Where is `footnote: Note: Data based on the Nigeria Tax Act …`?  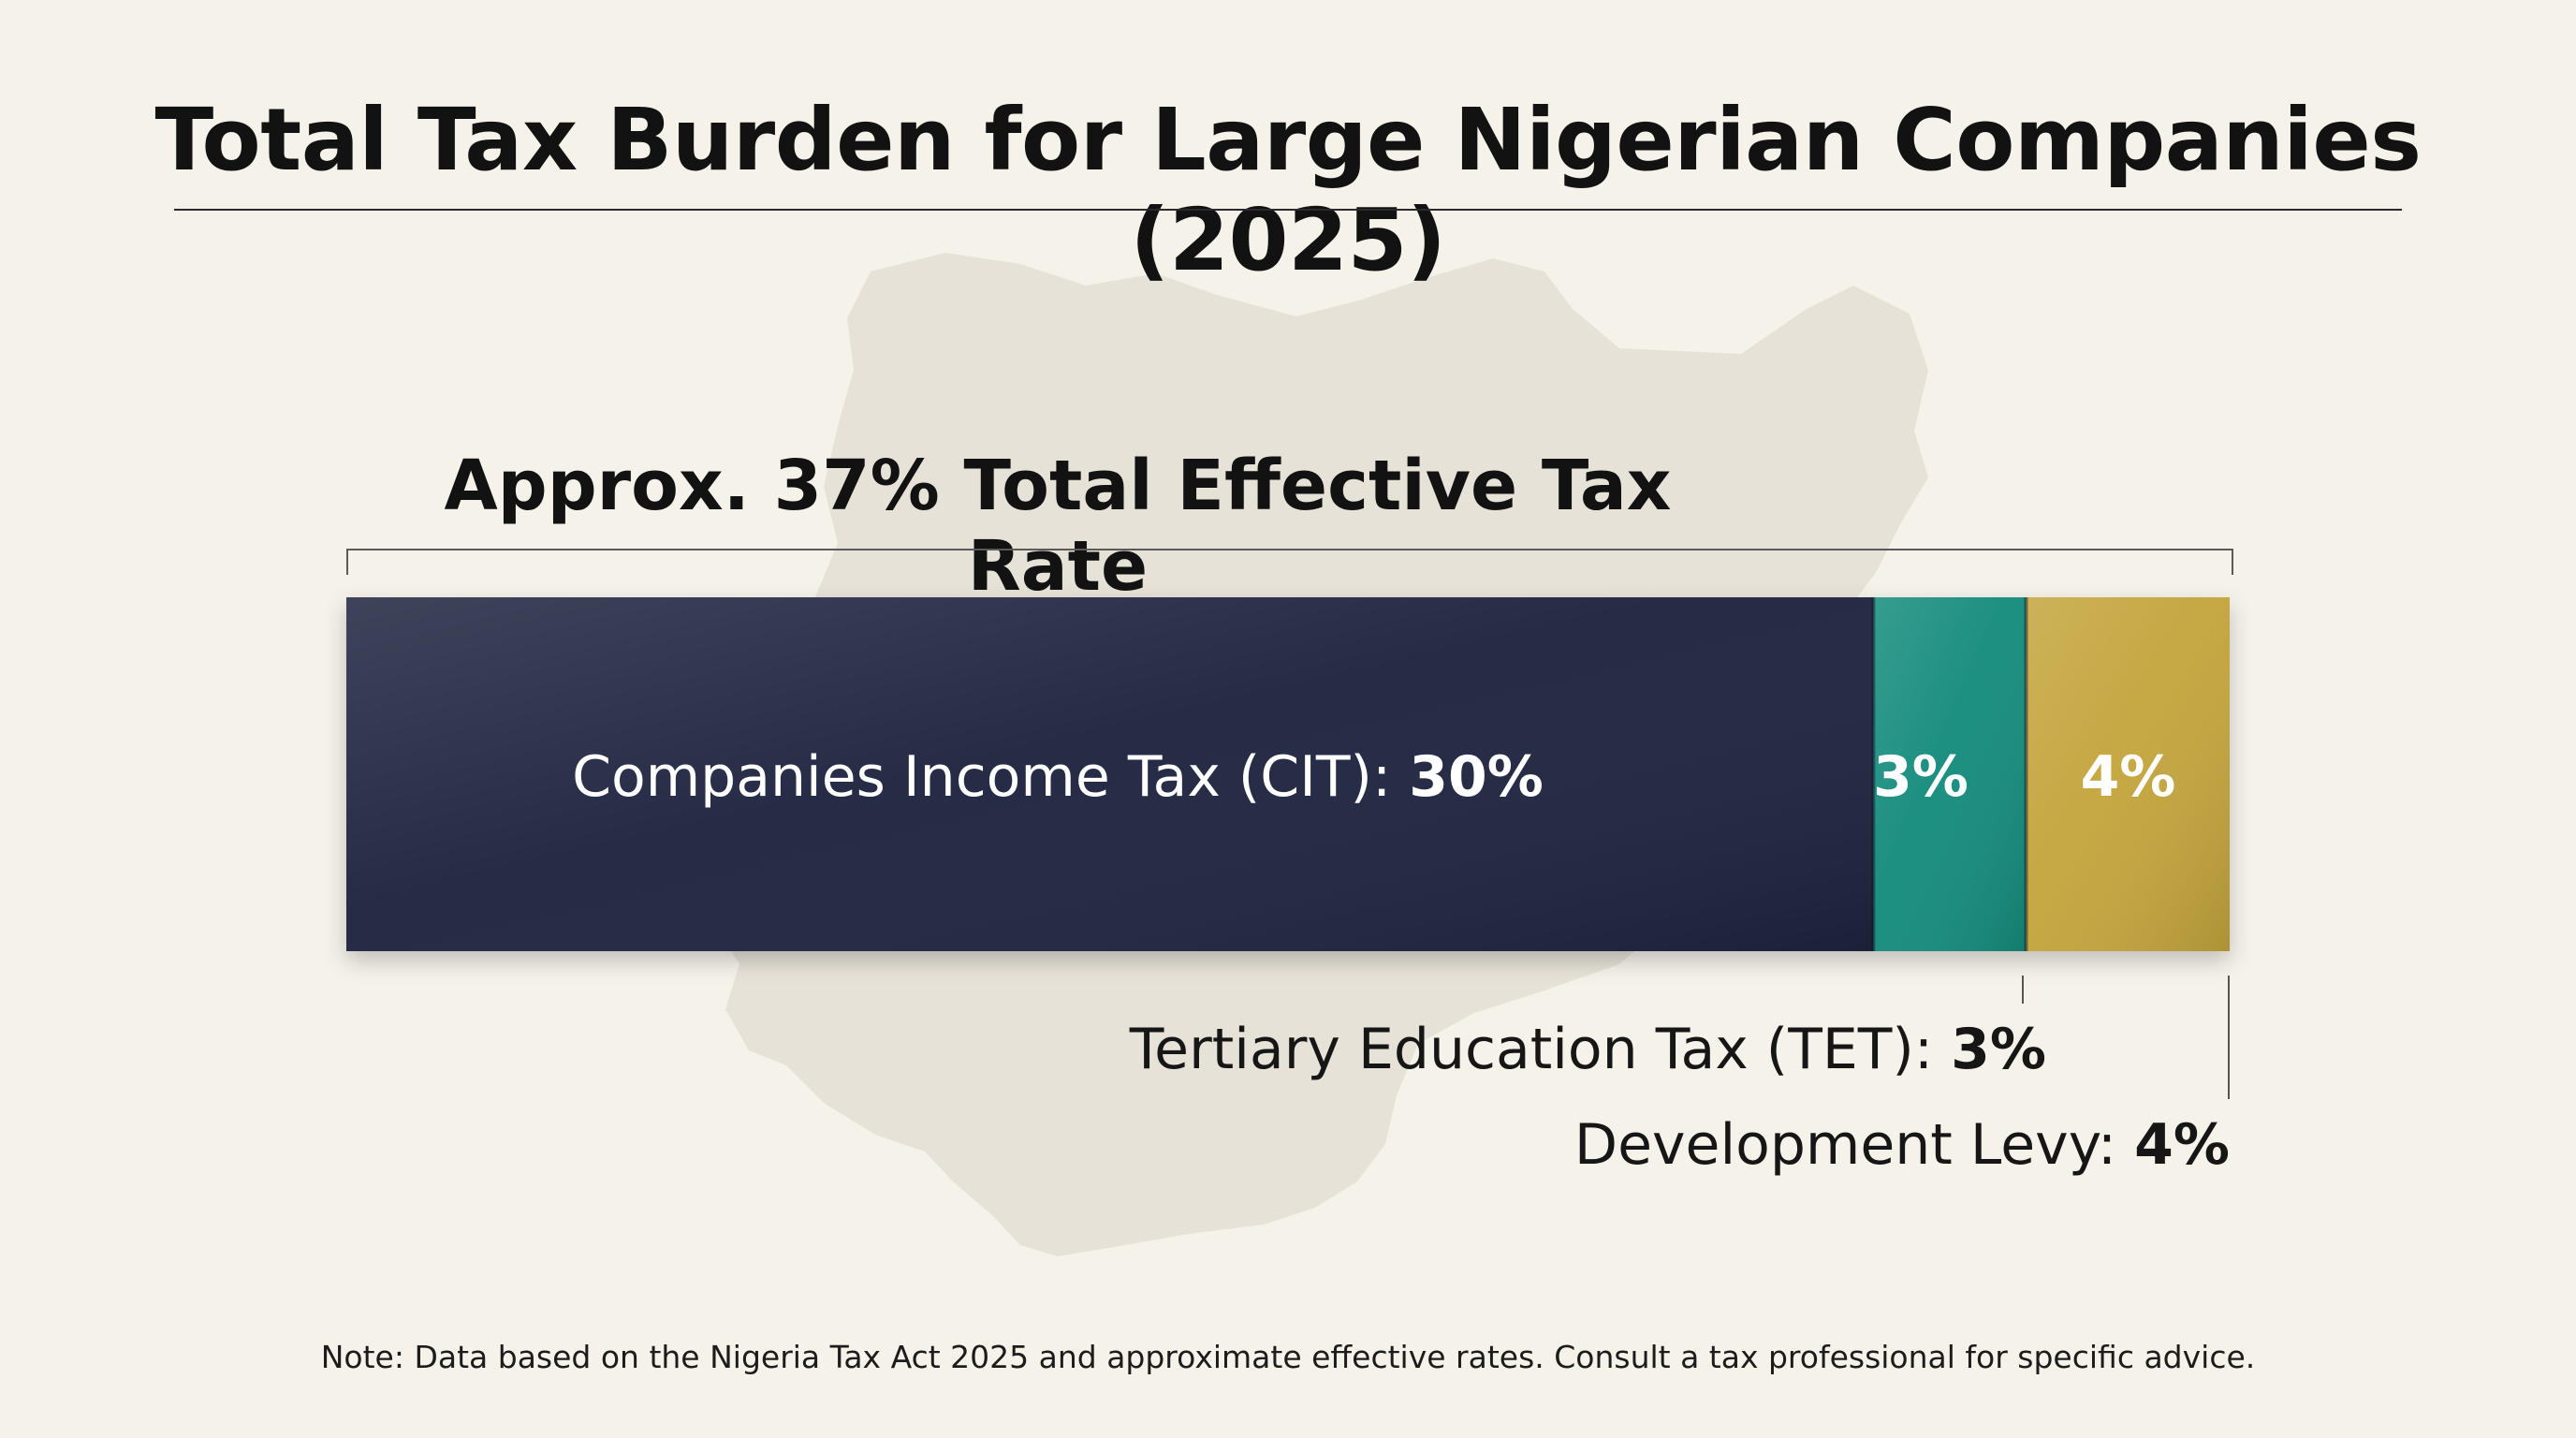
footnote: Note: Data based on the Nigeria Tax Act … is located at coordinates (1288, 1357).